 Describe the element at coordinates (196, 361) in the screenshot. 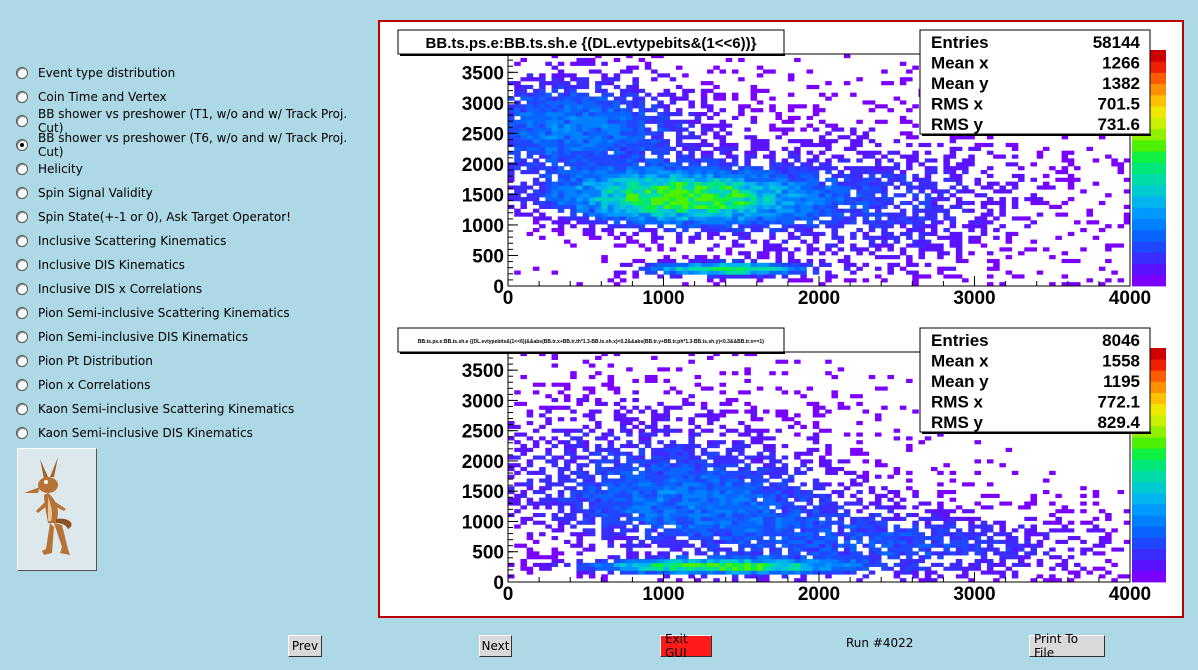

I see `plot-option-12: Pion Pt Distribution` at that location.